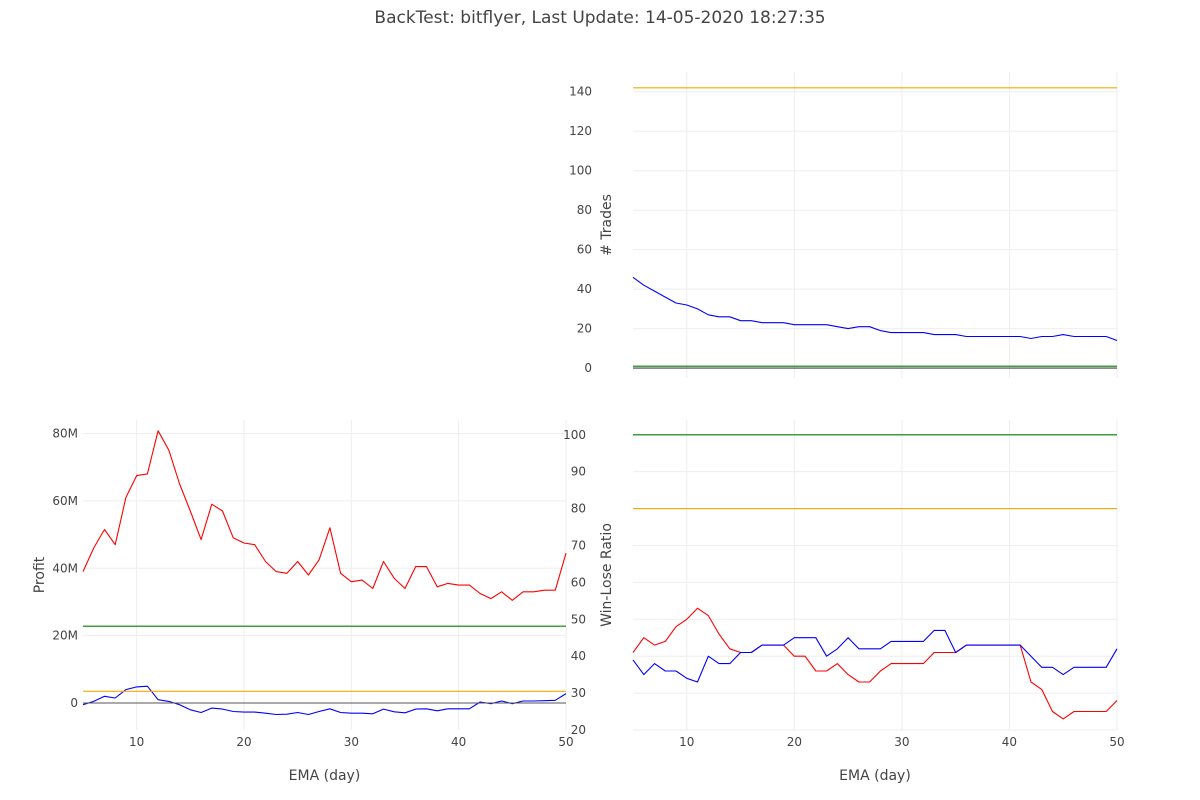  Describe the element at coordinates (875, 776) in the screenshot. I see `winlose-x-axis-title: EMA (day)` at that location.